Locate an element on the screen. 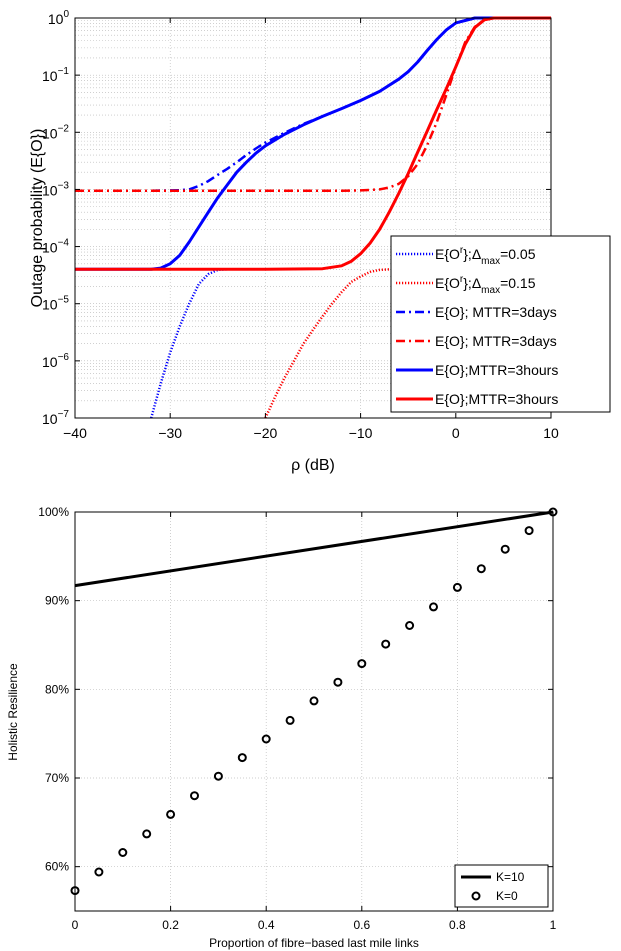 This screenshot has width=621, height=951. x-tick-label: 0.8 is located at coordinates (457, 925).